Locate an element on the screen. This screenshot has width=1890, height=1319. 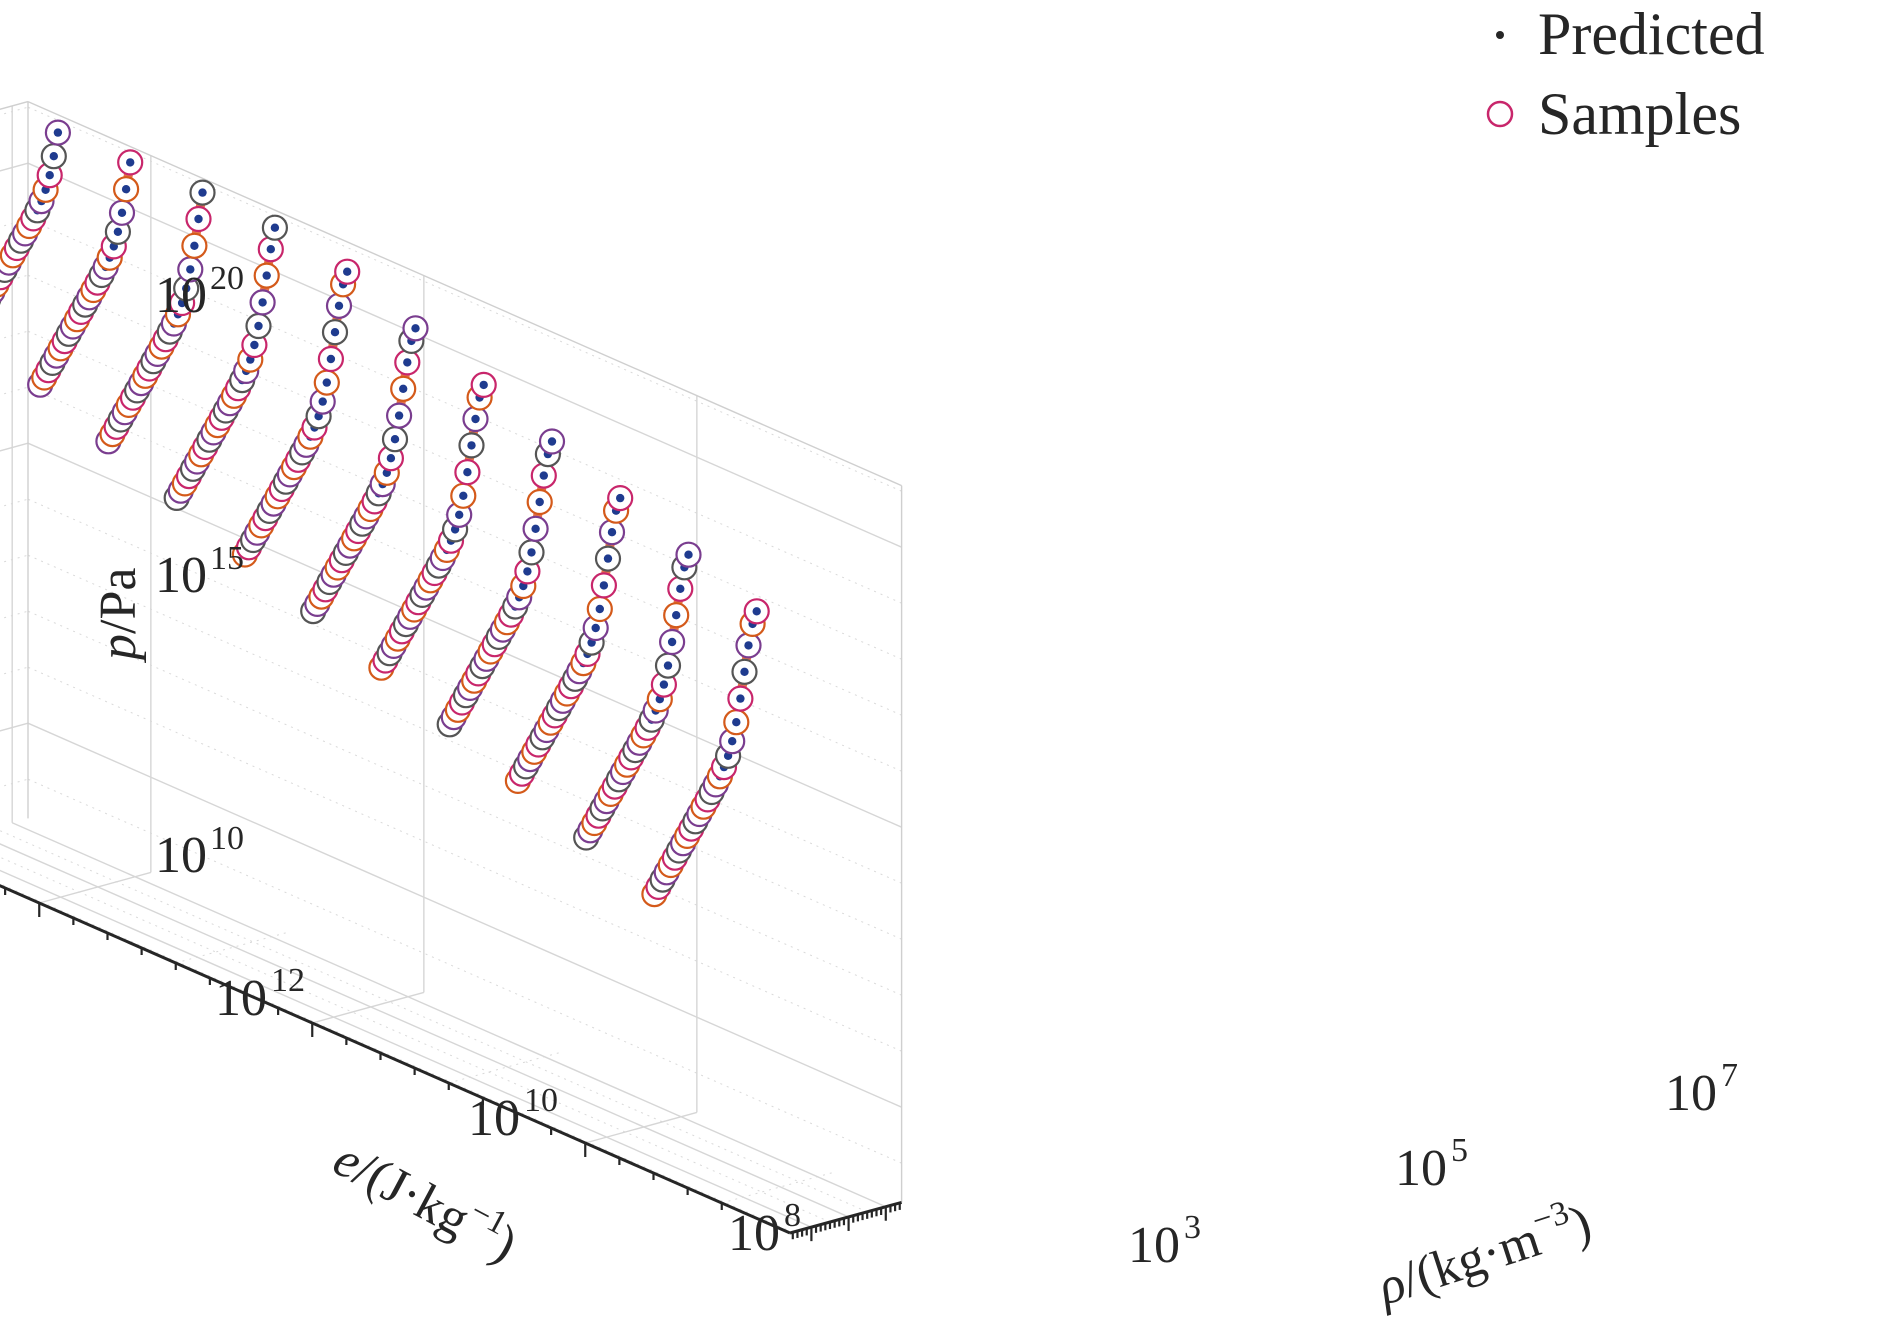
y-tick-label-3: 10 12 is located at coordinates (260, 994).